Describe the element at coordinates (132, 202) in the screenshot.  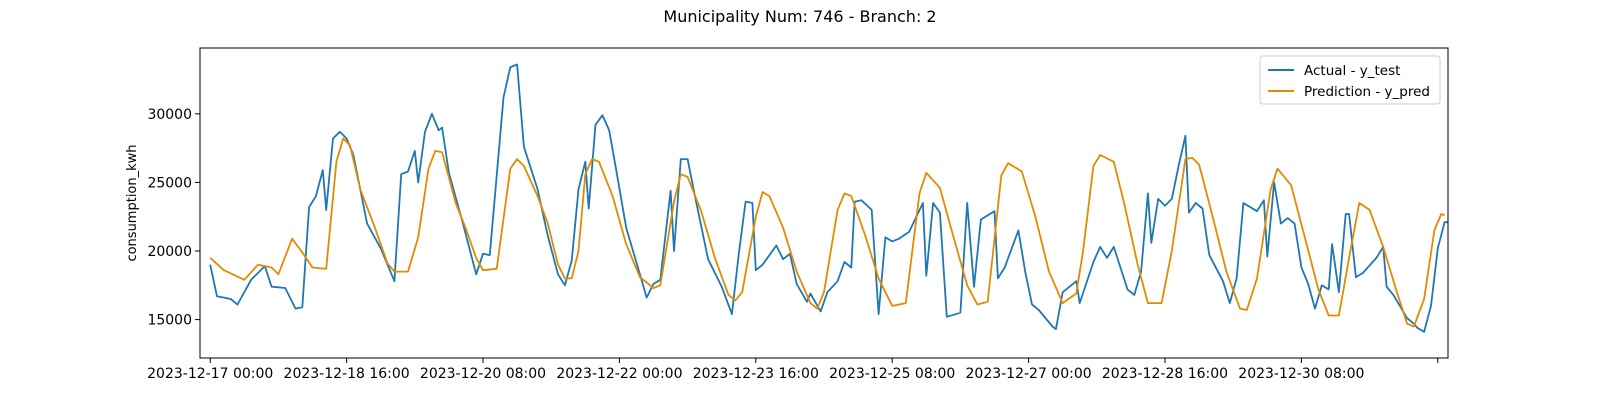
I see `y-axis-label: consumption_kwh` at that location.